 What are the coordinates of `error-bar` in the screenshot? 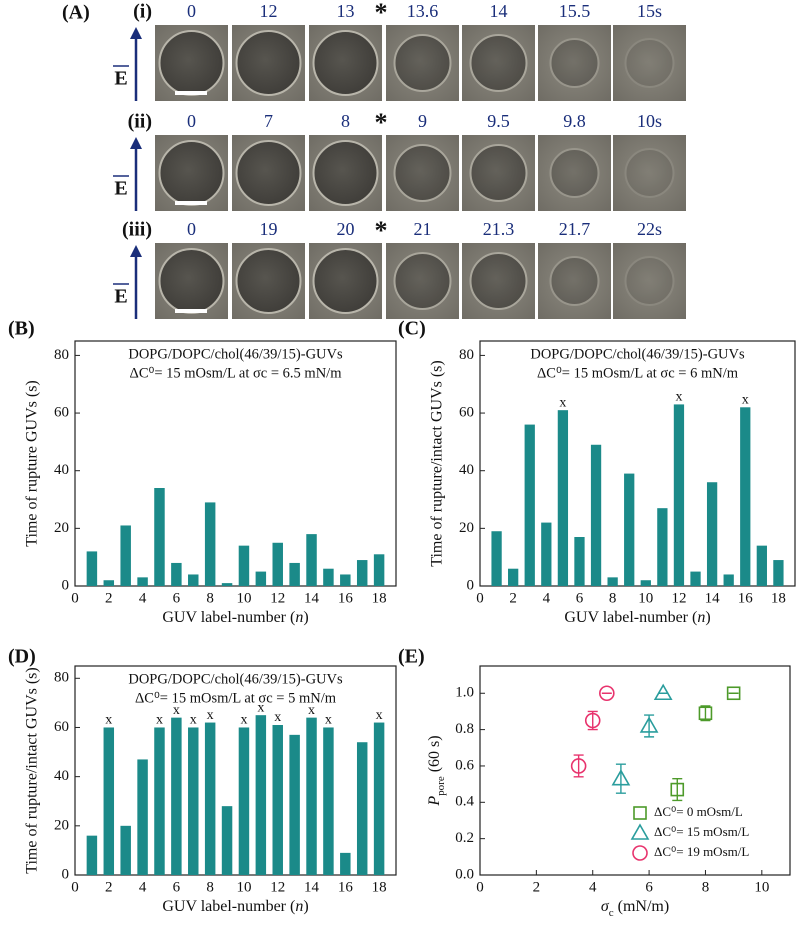 It's located at (677, 789).